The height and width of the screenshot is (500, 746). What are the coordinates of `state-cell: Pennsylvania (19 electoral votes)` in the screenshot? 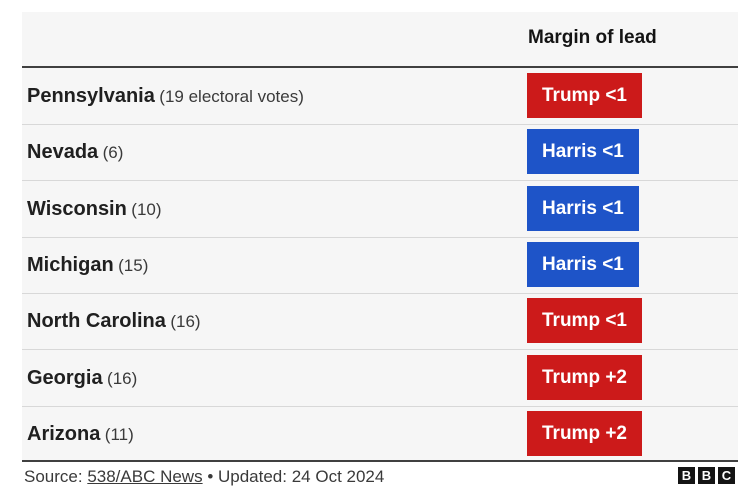 It's located at (165, 96).